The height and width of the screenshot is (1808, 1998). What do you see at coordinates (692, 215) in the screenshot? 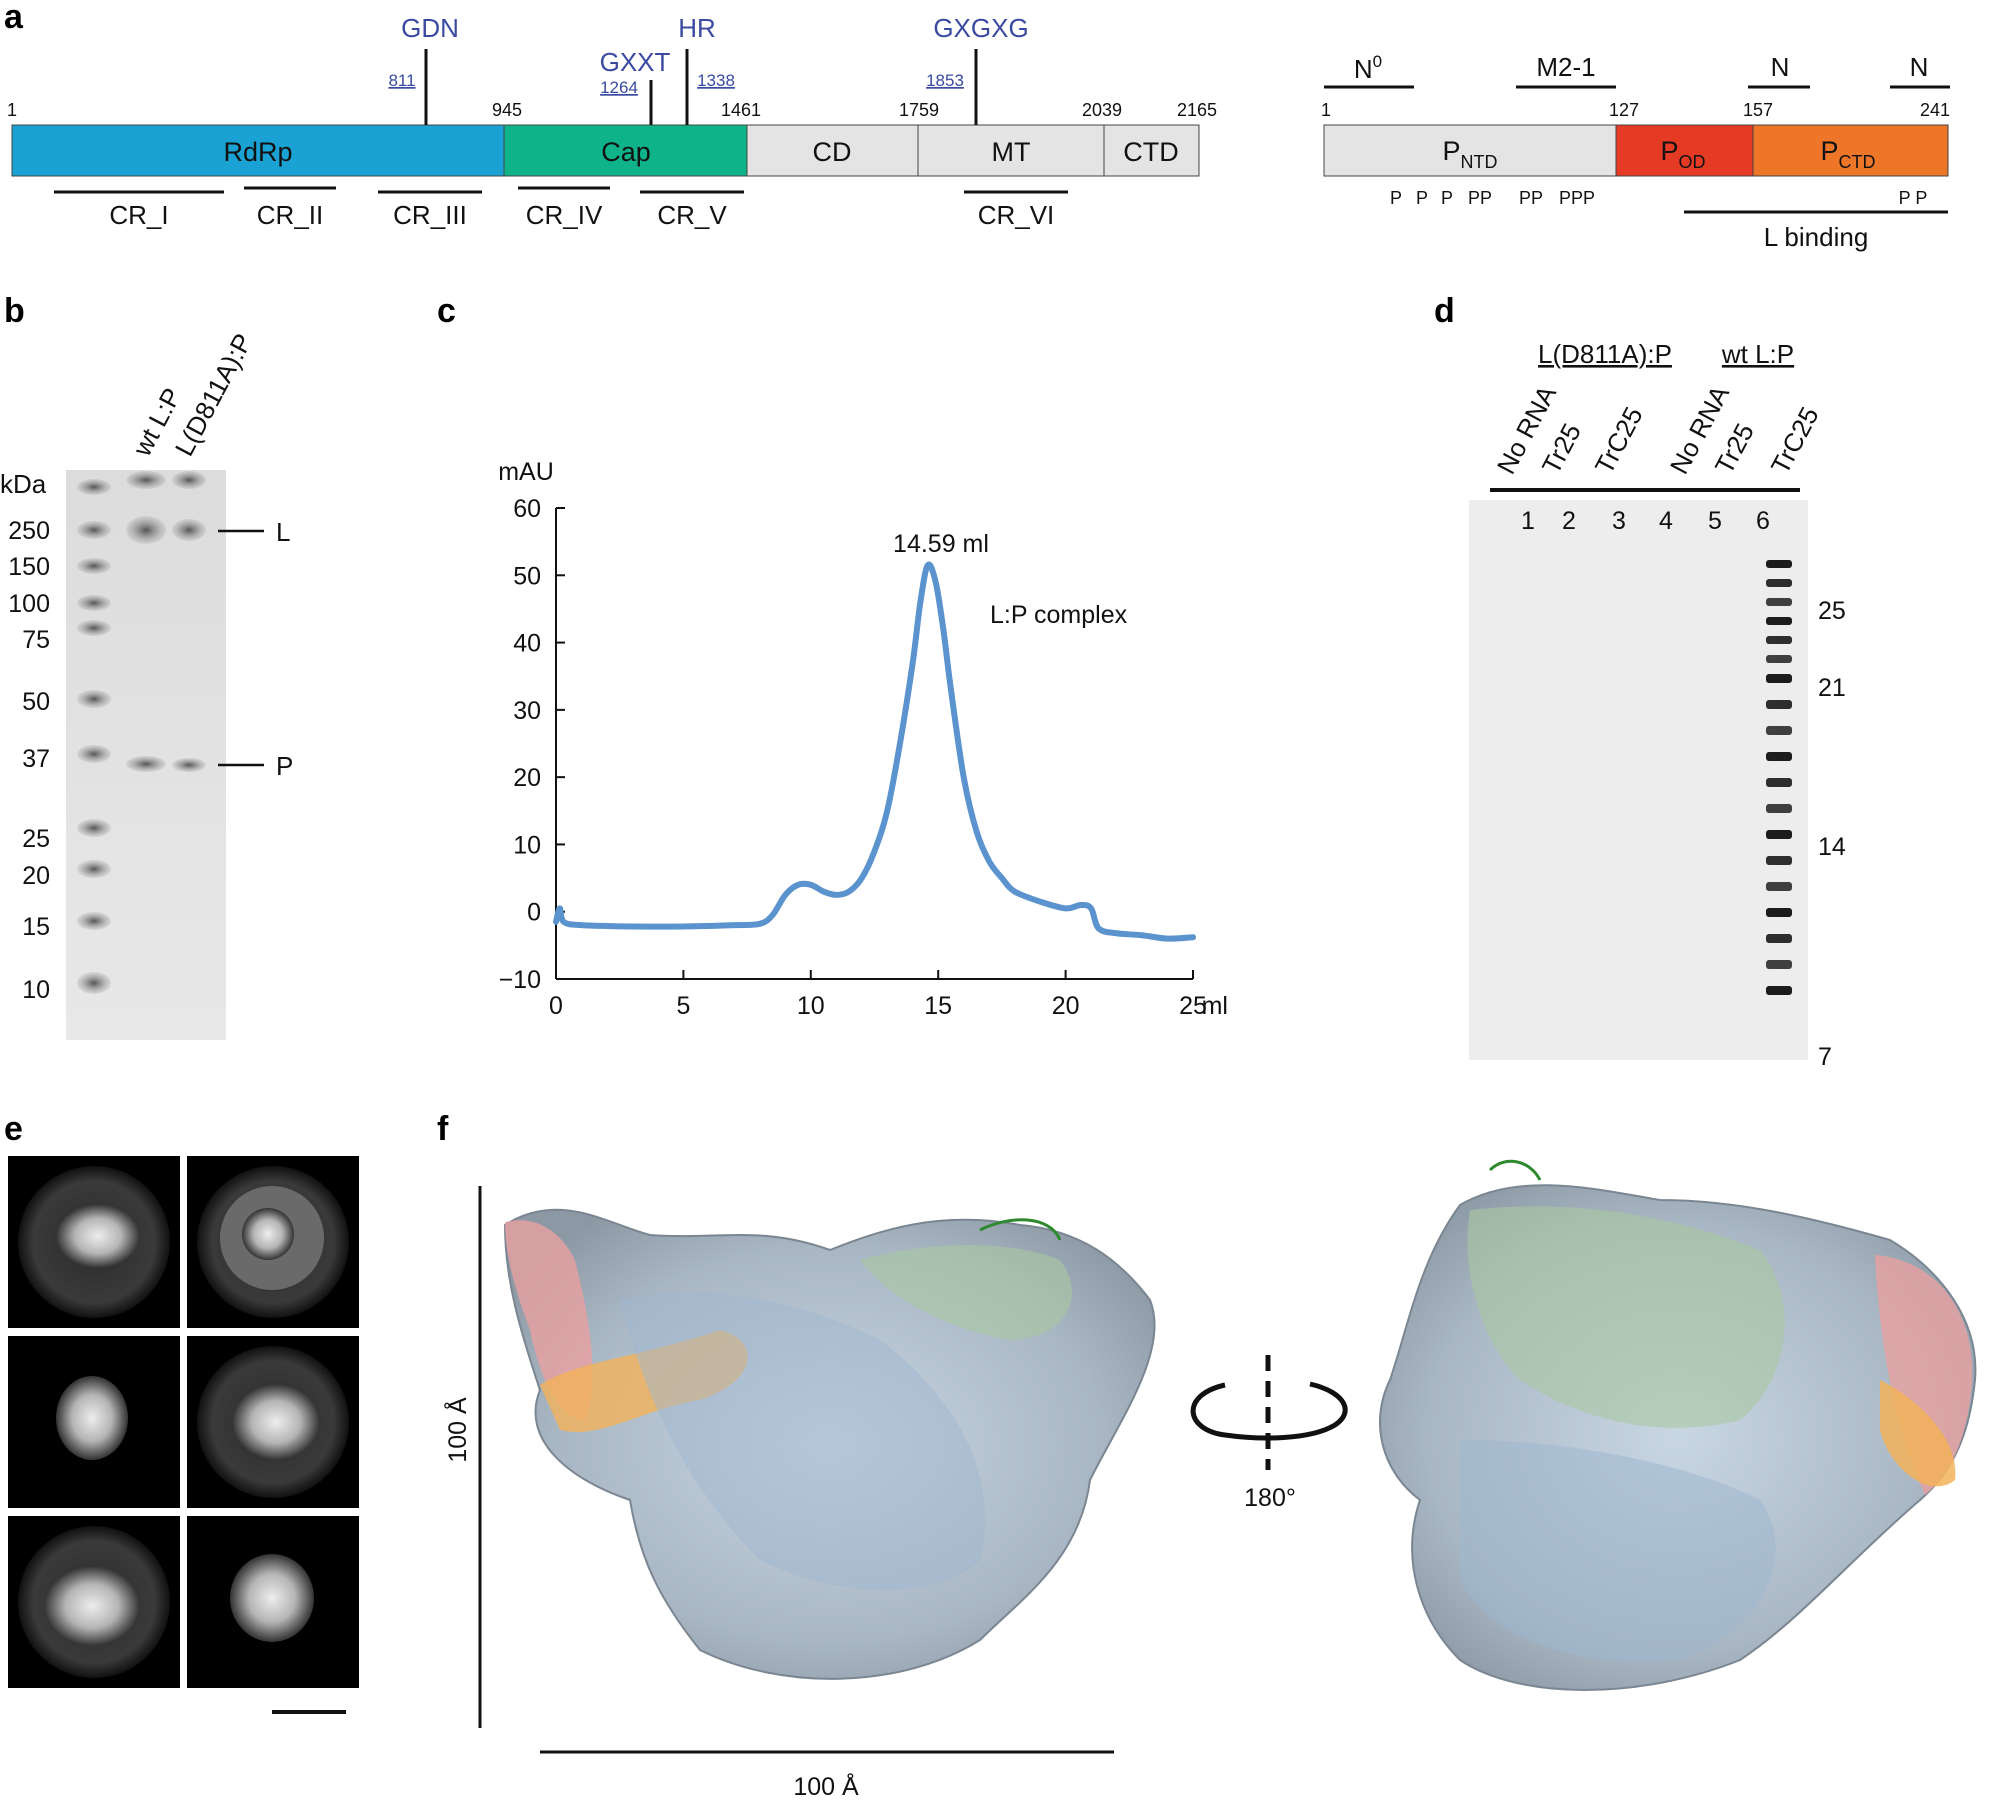
I see `cr5-label: CR_V` at bounding box center [692, 215].